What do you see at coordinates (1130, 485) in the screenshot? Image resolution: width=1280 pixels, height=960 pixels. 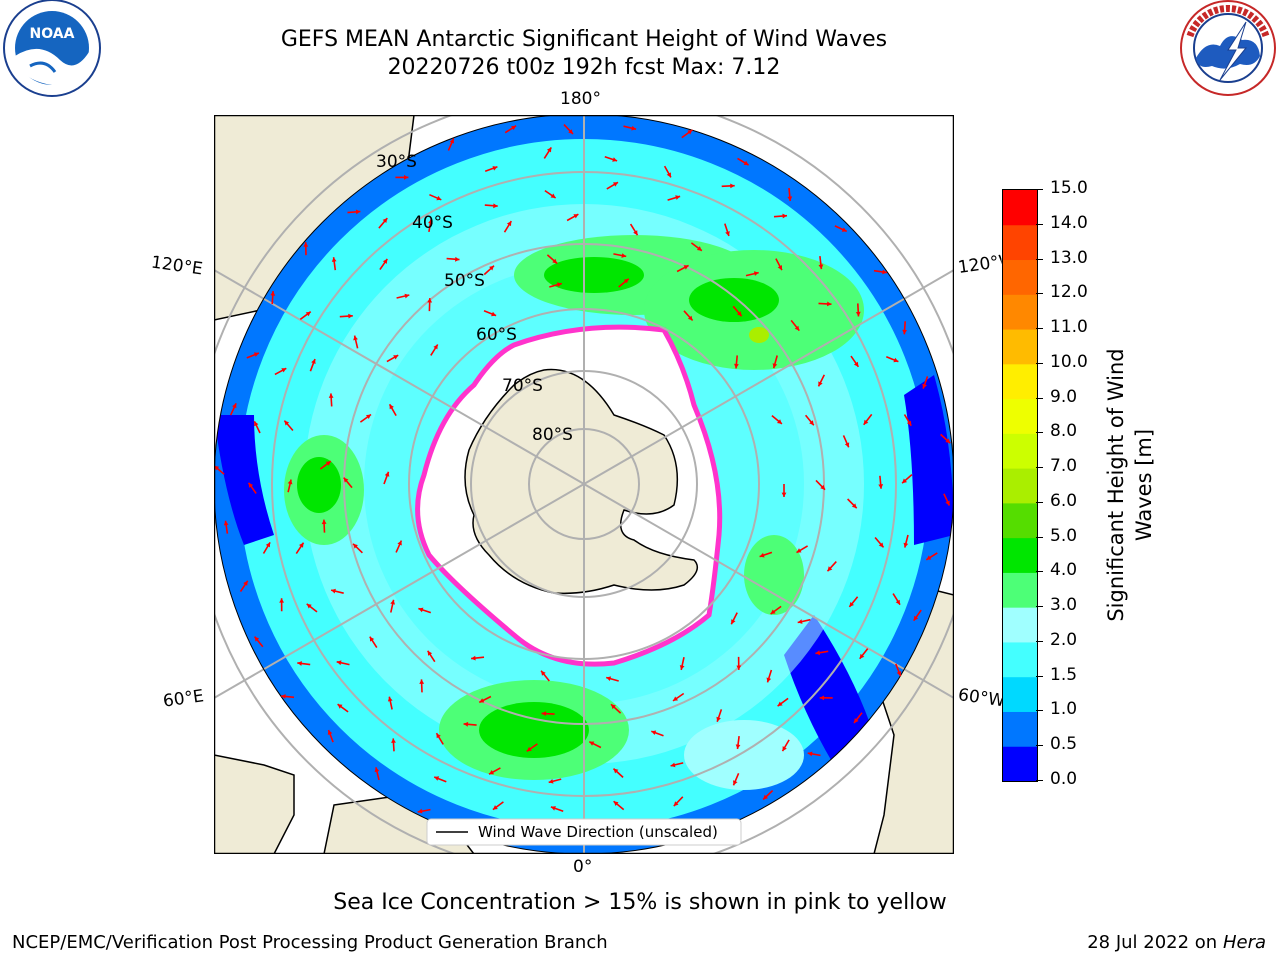 I see `colorbar-label: Significant Height of Wind Waves [m]` at bounding box center [1130, 485].